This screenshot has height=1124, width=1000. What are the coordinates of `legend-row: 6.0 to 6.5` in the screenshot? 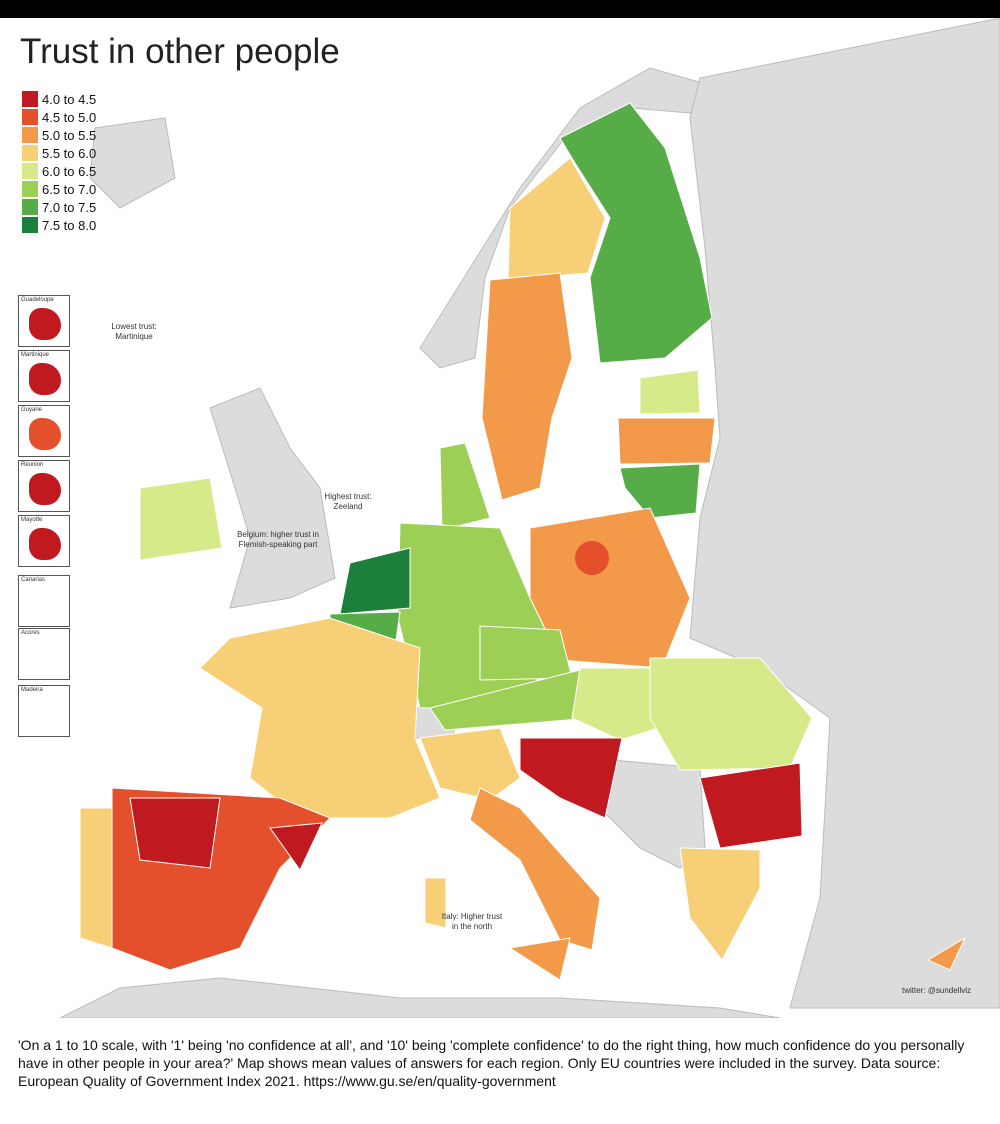 It's located at (59, 171).